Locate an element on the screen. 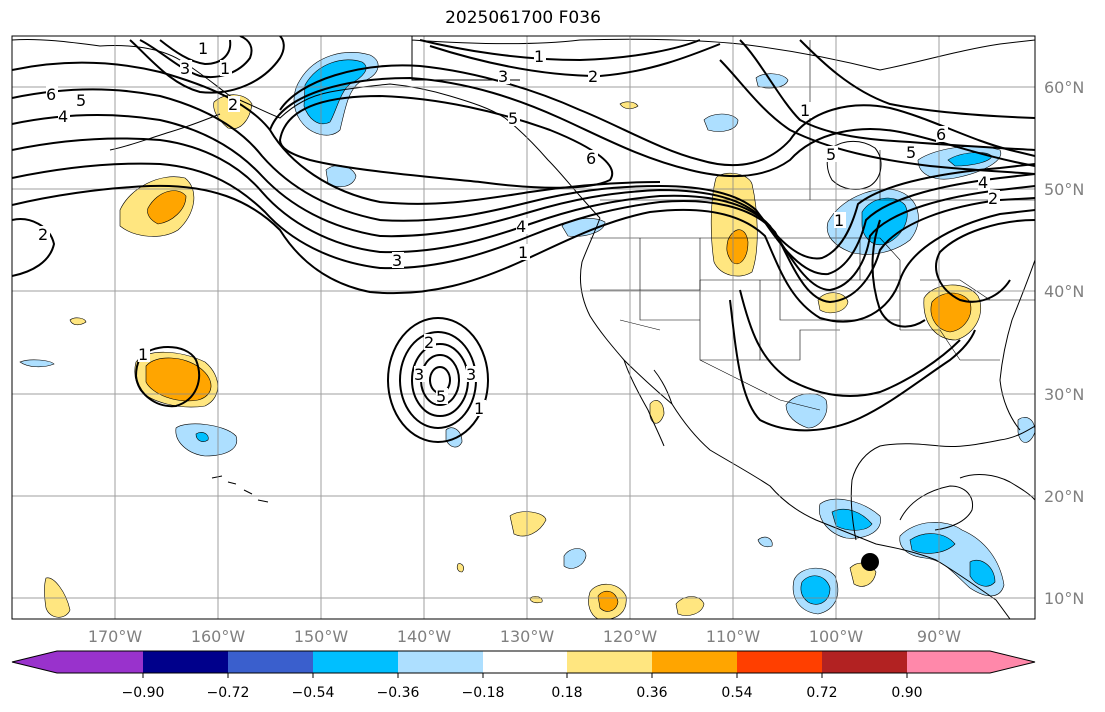  shade-mex-blue is located at coordinates (852, 519).